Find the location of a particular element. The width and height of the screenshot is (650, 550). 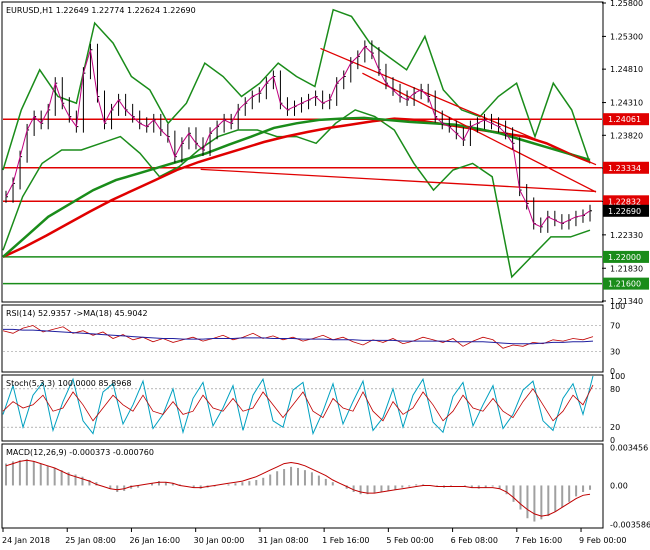

rsi-y-tick-label: 30 is located at coordinates (615, 352).